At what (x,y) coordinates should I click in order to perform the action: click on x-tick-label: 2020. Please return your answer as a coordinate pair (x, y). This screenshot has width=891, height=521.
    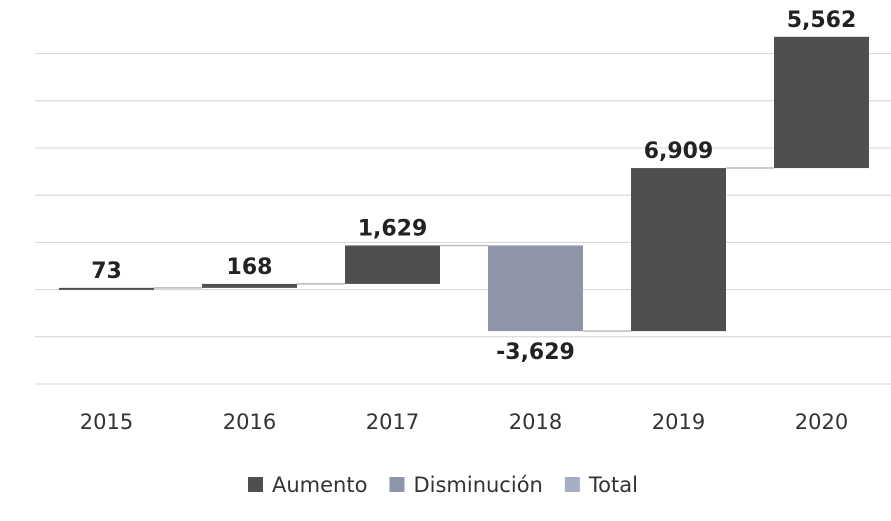
    Looking at the image, I should click on (821, 422).